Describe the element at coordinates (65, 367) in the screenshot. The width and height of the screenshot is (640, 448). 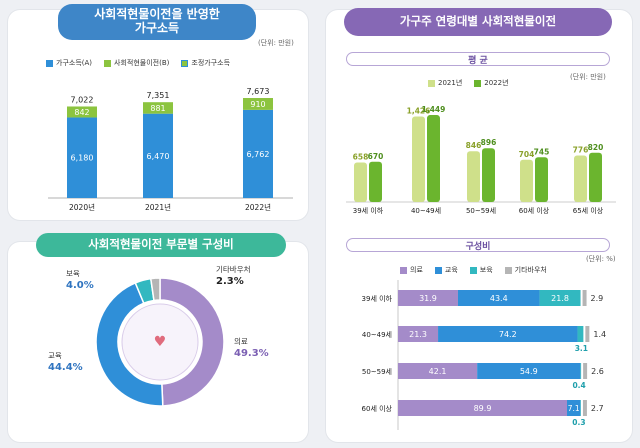
I see `slice-value: 44.4%` at that location.